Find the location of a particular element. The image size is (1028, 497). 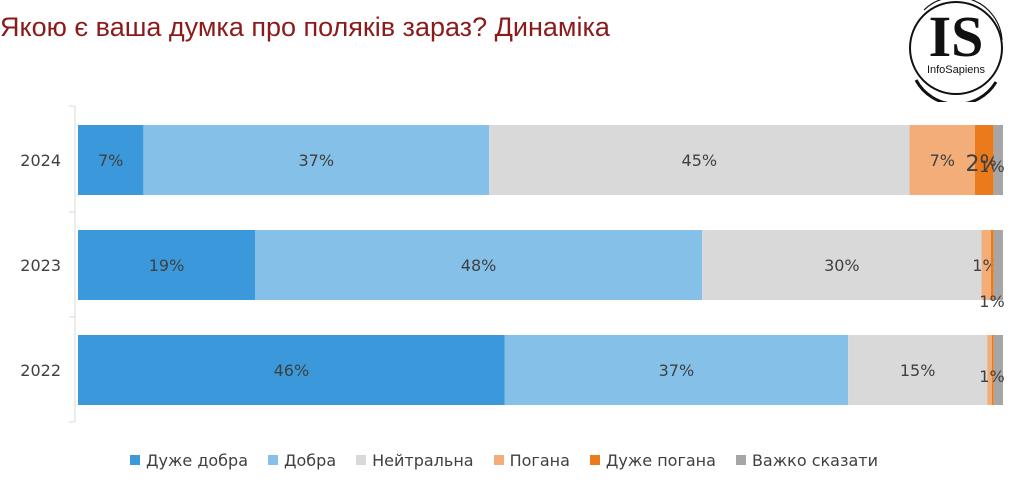

legend-item: Нейтральна is located at coordinates (415, 460).